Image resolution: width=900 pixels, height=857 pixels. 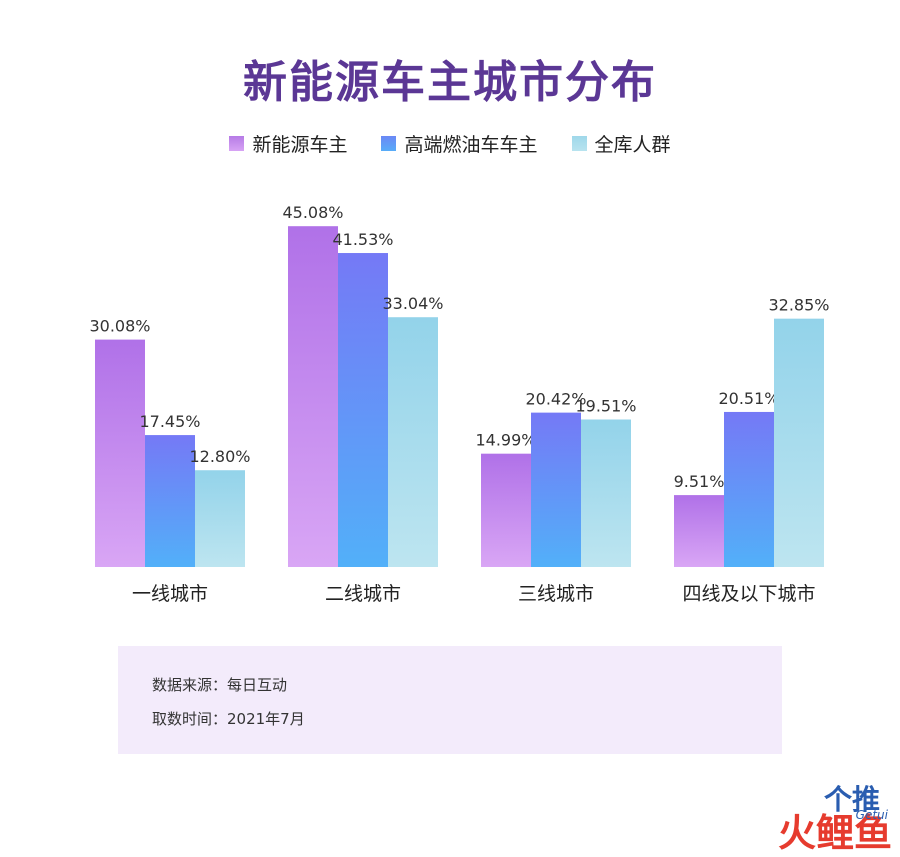 I want to click on data-label-all-1: 12.80%, so click(x=219, y=456).